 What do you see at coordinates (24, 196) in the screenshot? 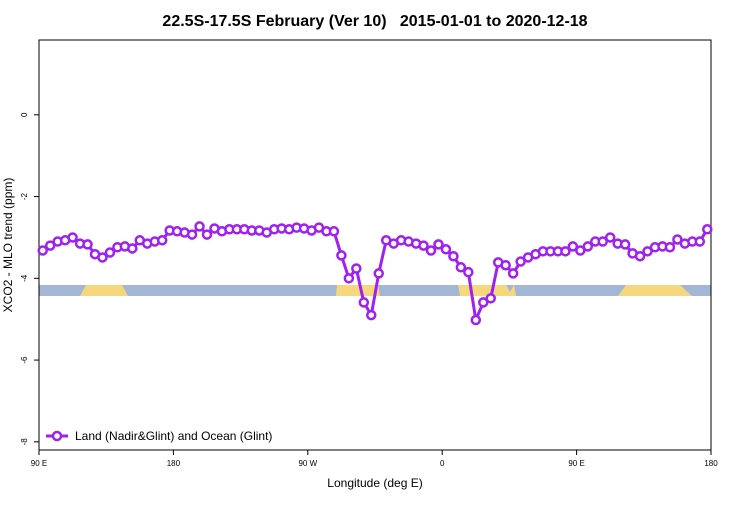
I see `y-tick-label: -2` at bounding box center [24, 196].